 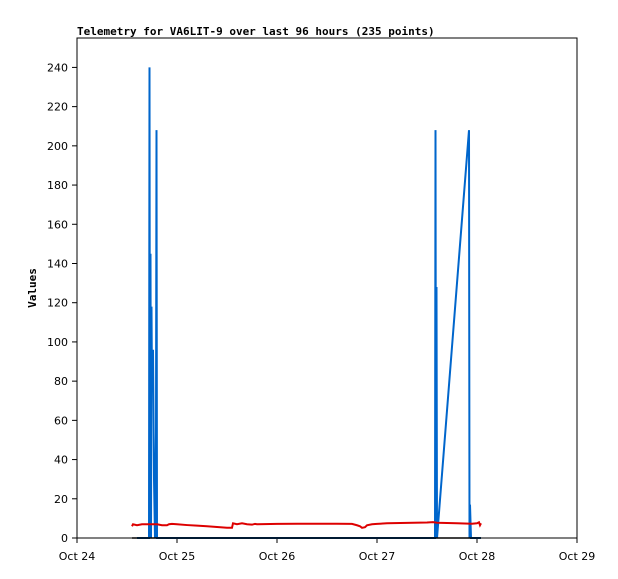 What do you see at coordinates (57, 146) in the screenshot?
I see `y-tick-label: 200` at bounding box center [57, 146].